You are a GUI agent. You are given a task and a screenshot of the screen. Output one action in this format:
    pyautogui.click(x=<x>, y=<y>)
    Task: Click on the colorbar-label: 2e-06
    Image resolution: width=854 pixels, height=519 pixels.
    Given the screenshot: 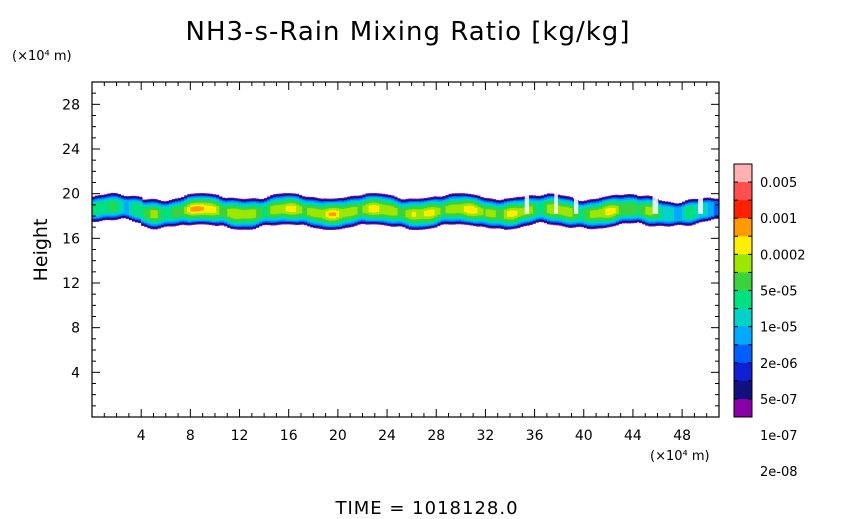 What is the action you would take?
    pyautogui.click(x=779, y=364)
    